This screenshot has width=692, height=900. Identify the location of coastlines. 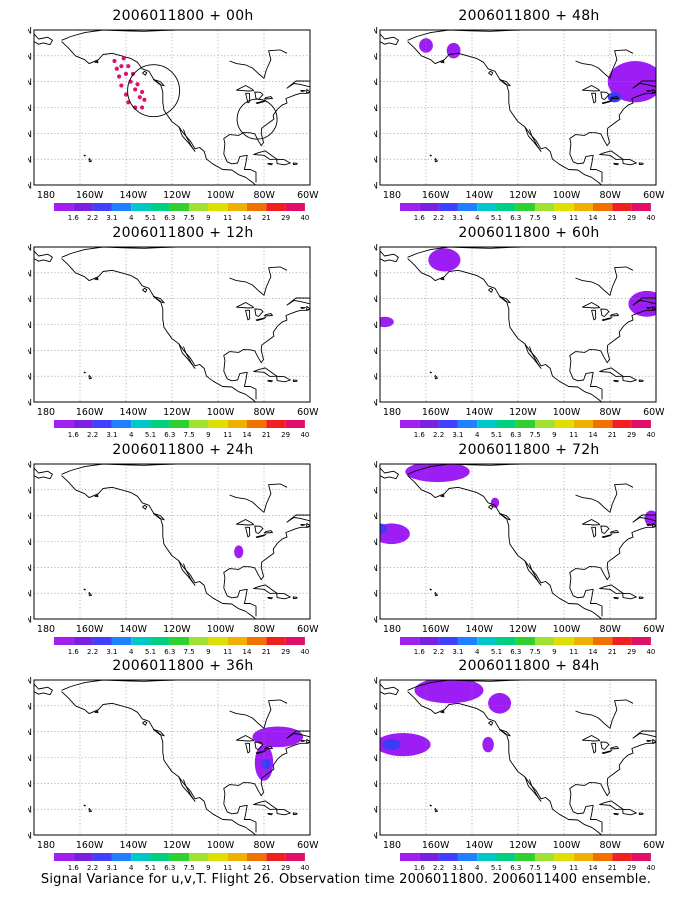
(518, 107).